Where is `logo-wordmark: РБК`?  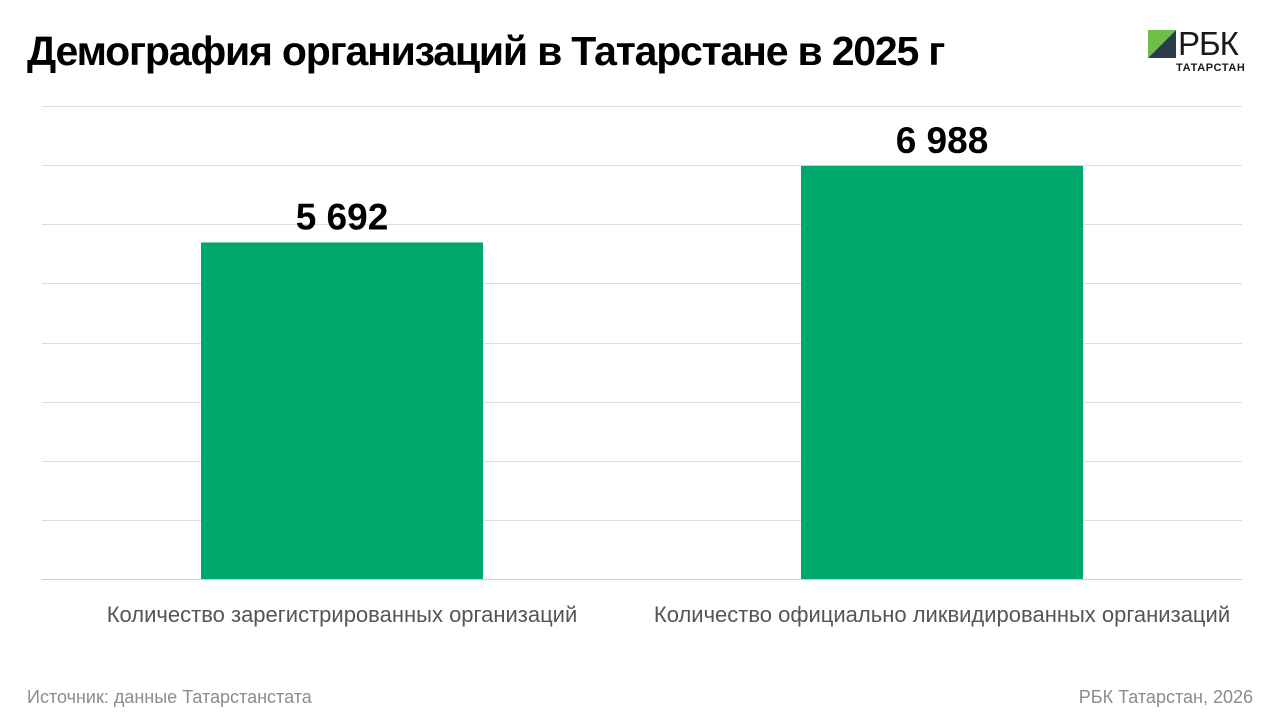 logo-wordmark: РБК is located at coordinates (1208, 43).